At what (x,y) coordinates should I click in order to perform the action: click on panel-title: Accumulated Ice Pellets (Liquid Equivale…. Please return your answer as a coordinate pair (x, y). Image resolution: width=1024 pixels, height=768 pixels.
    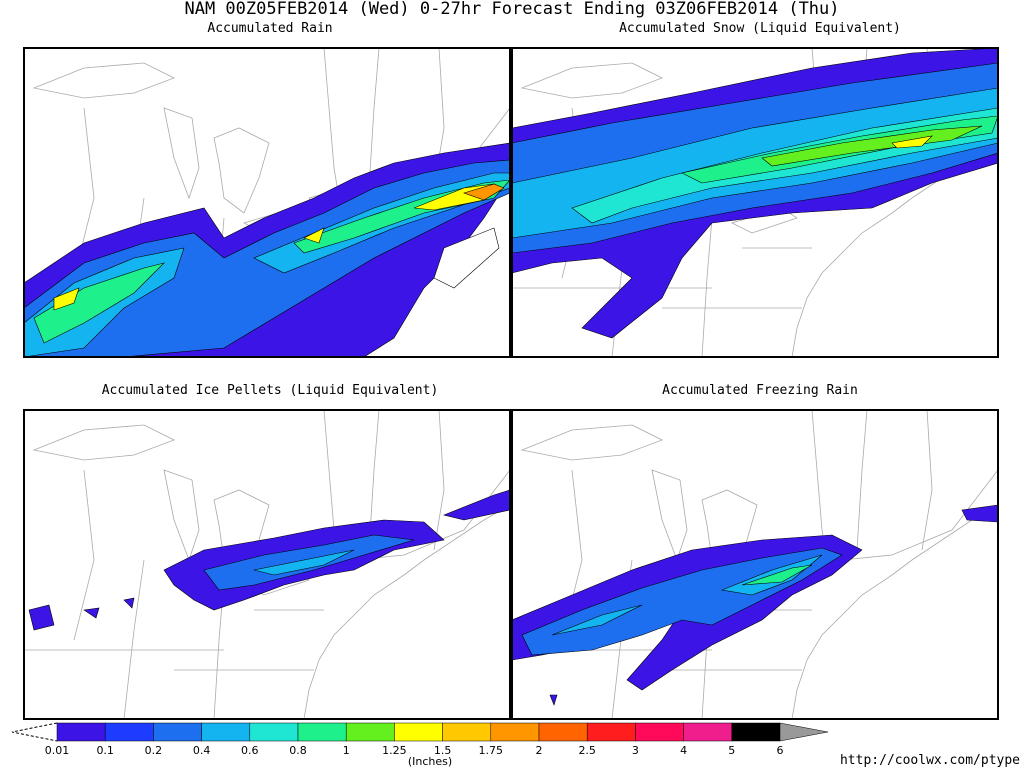
    Looking at the image, I should click on (270, 390).